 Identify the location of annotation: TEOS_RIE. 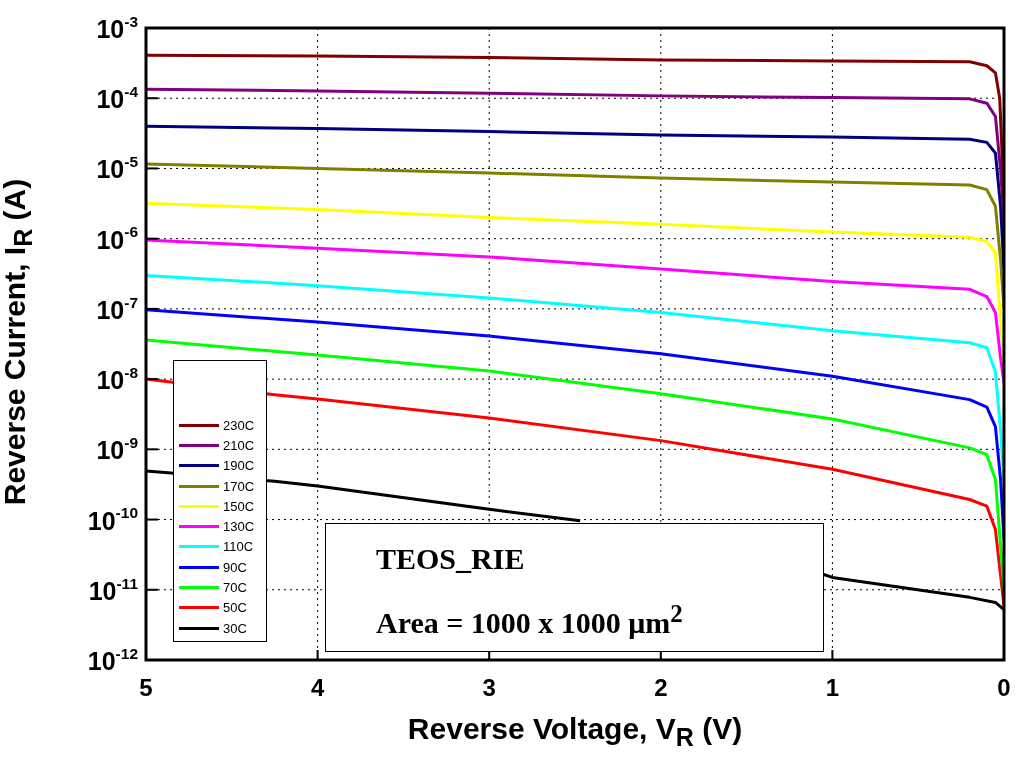
(450, 559).